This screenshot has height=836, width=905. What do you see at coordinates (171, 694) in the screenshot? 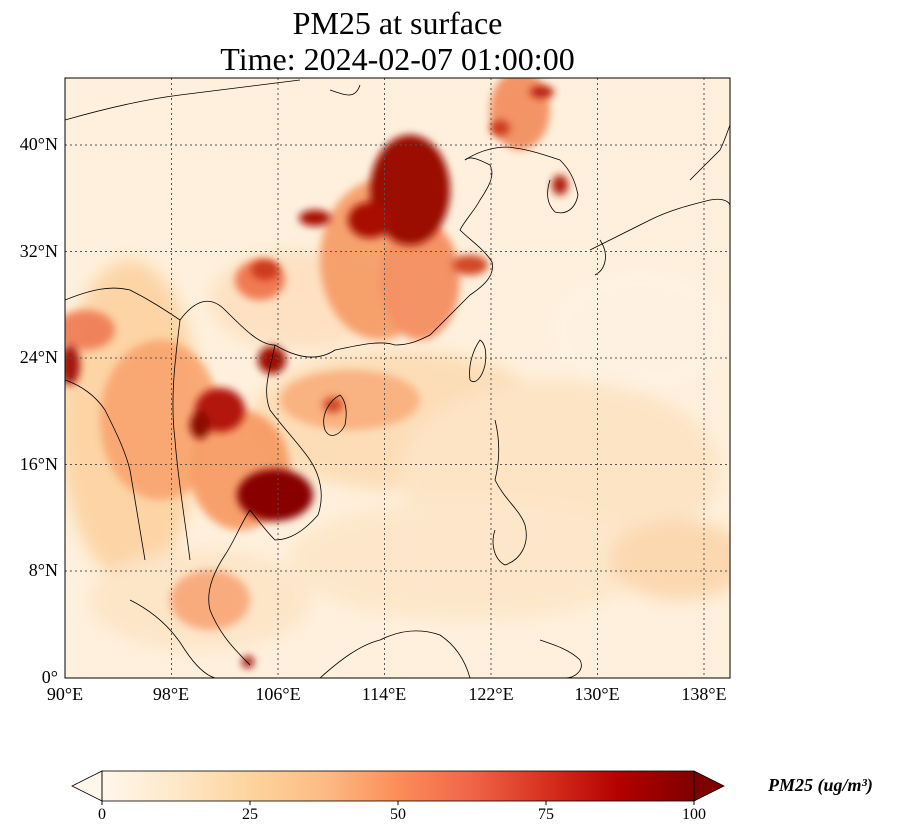
I see `lon-label-98e: 98°E` at bounding box center [171, 694].